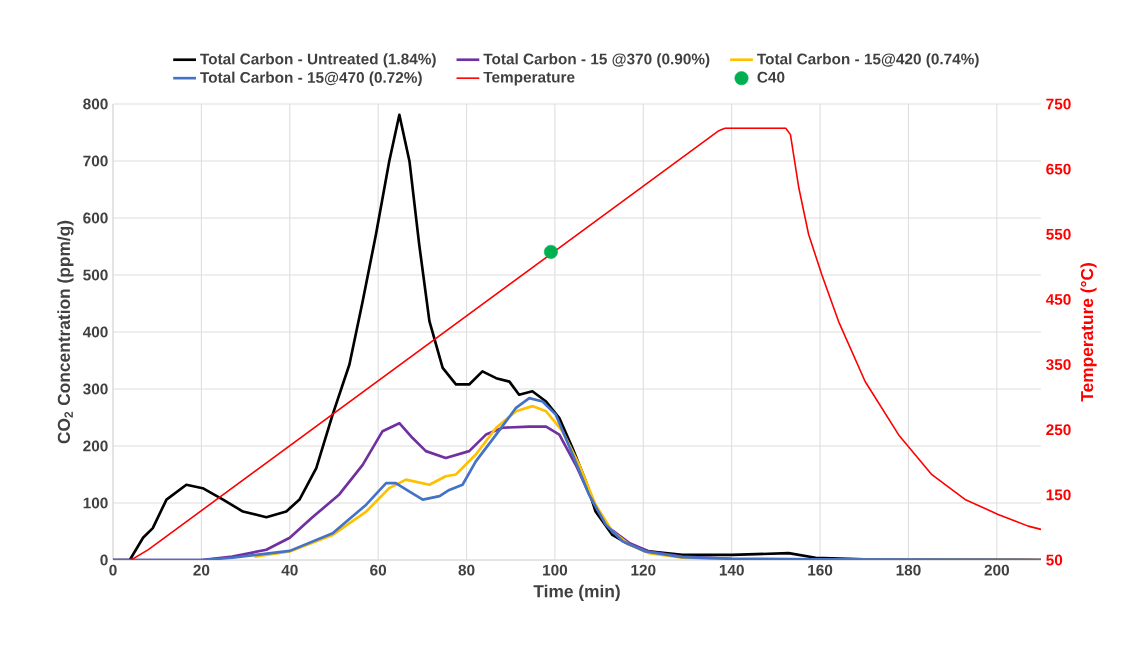  I want to click on y-tick-label: 700, so click(95, 161).